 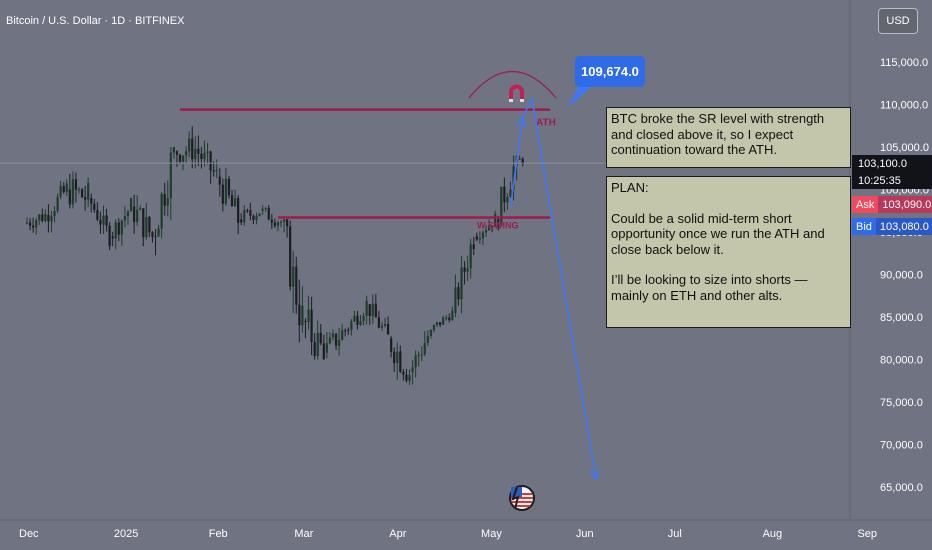 What do you see at coordinates (904, 63) in the screenshot?
I see `y-tick-label: 115,000.0` at bounding box center [904, 63].